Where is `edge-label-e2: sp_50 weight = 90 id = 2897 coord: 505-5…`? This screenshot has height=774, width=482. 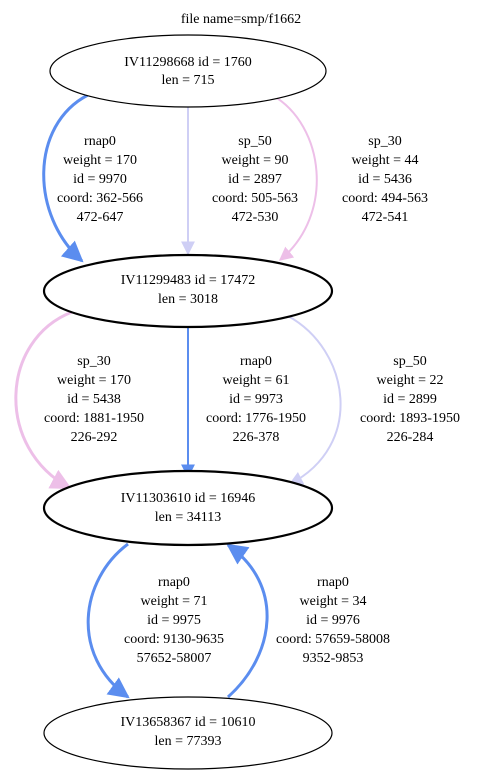 edge-label-e2: sp_50 weight = 90 id = 2897 coord: 505-5… is located at coordinates (255, 179).